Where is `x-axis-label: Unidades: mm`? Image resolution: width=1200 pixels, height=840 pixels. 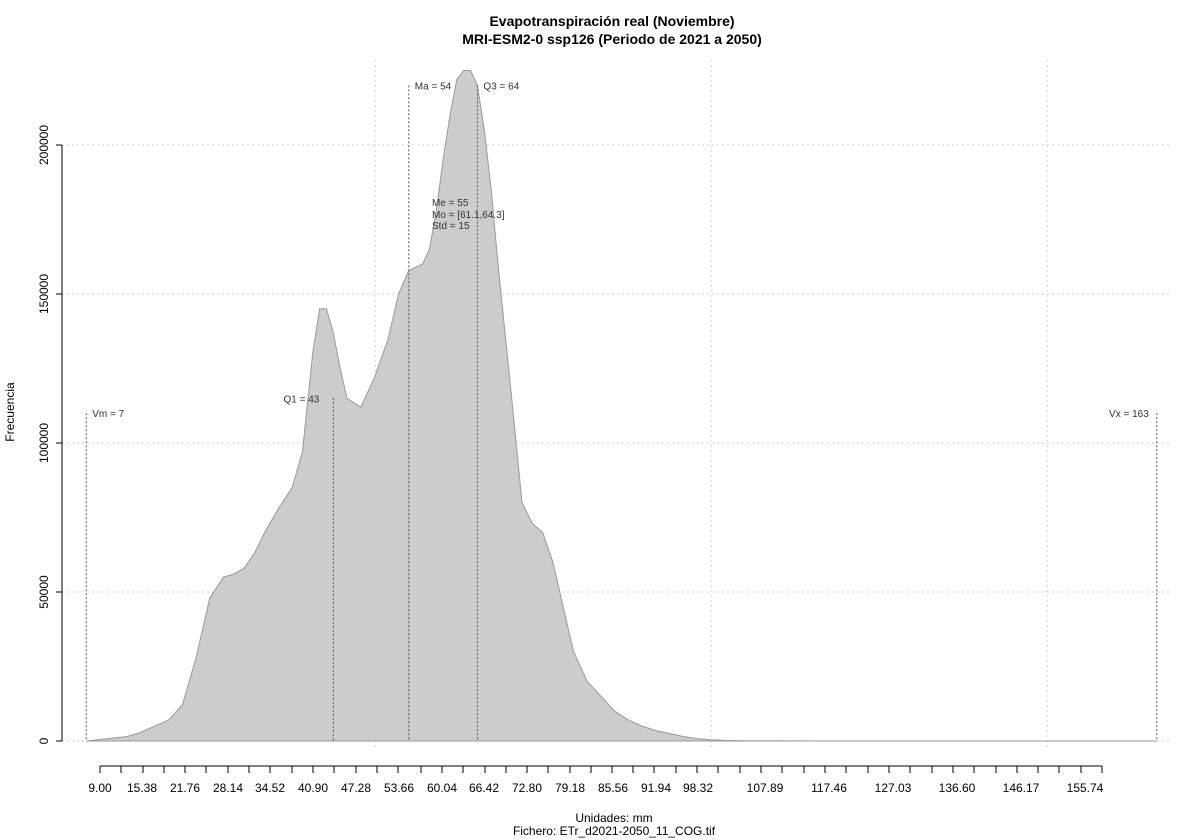
x-axis-label: Unidades: mm is located at coordinates (613, 818).